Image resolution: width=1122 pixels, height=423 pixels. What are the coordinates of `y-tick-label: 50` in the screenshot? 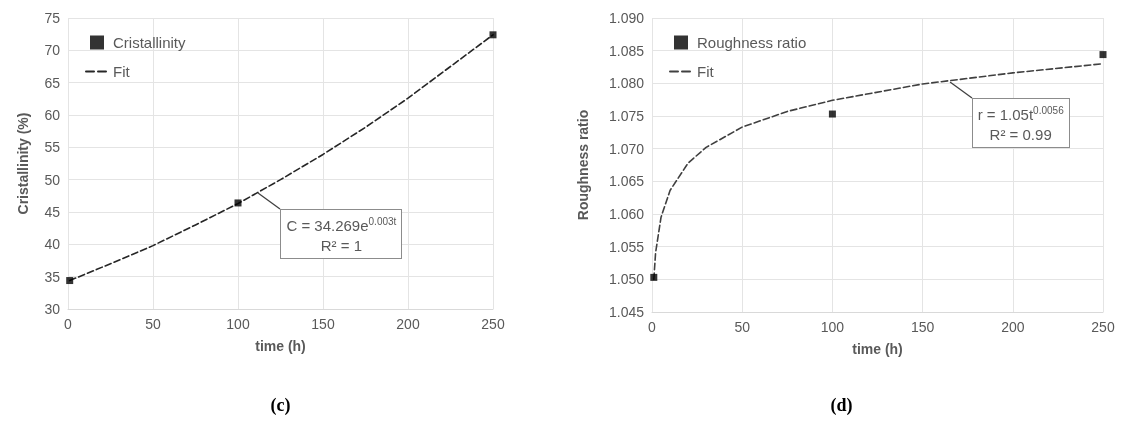 It's located at (52, 179).